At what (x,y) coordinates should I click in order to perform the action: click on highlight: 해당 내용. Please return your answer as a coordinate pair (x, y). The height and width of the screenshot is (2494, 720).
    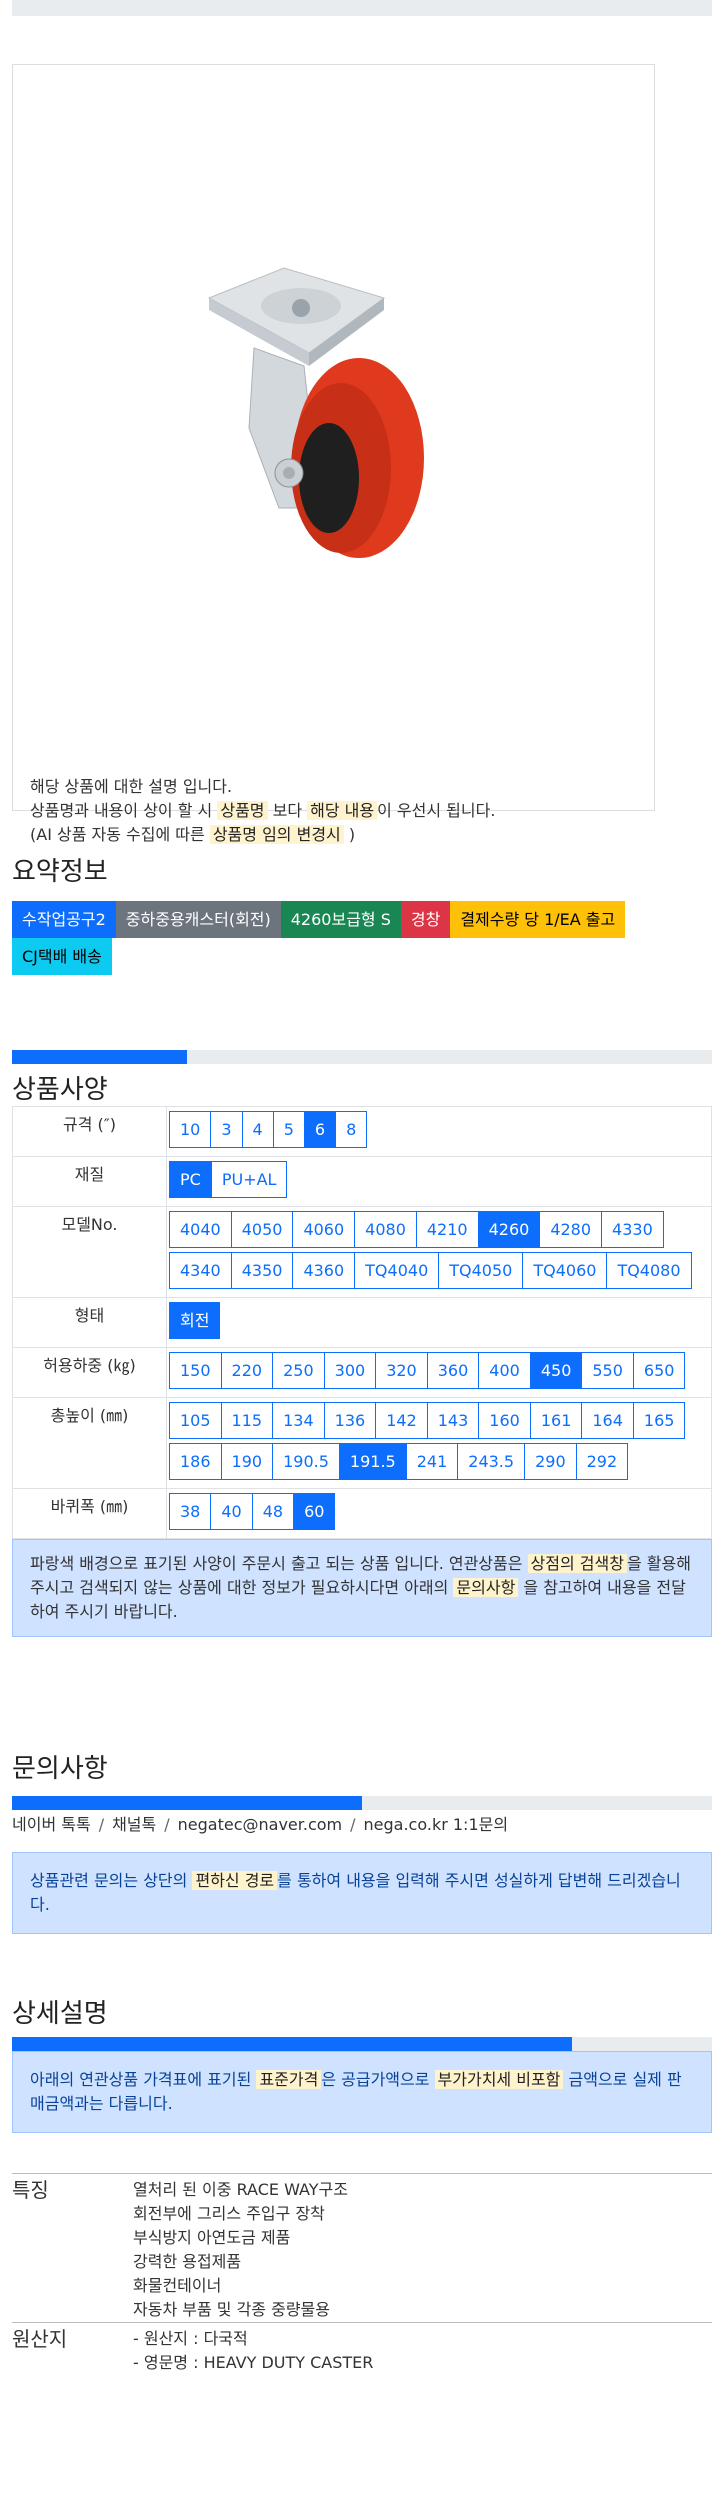
    Looking at the image, I should click on (342, 810).